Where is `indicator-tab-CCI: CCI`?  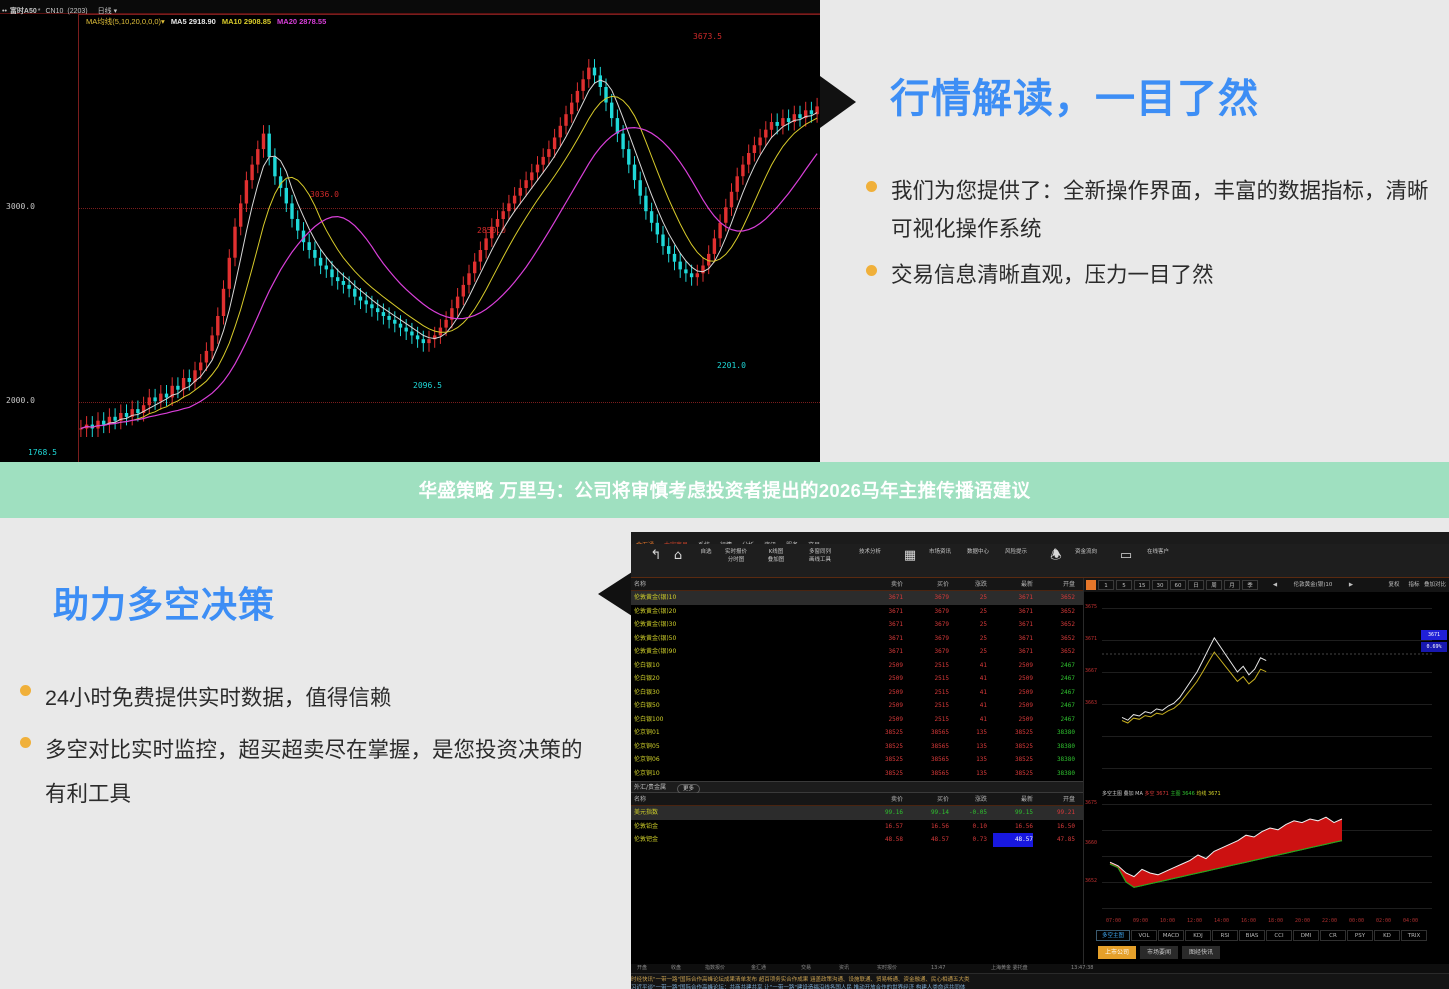
indicator-tab-CCI: CCI is located at coordinates (1279, 935).